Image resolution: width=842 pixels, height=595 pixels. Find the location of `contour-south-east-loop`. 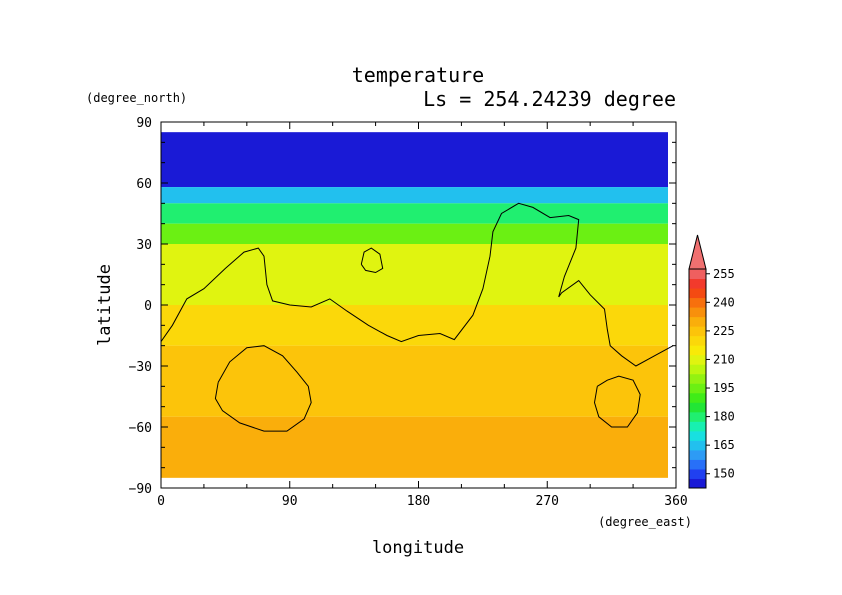

contour-south-east-loop is located at coordinates (617, 401).